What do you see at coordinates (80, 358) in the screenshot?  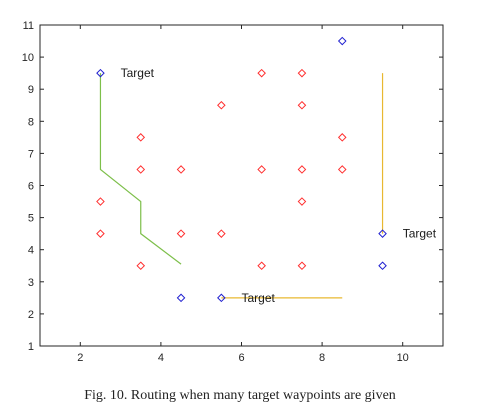 I see `x-tick-label: 2` at bounding box center [80, 358].